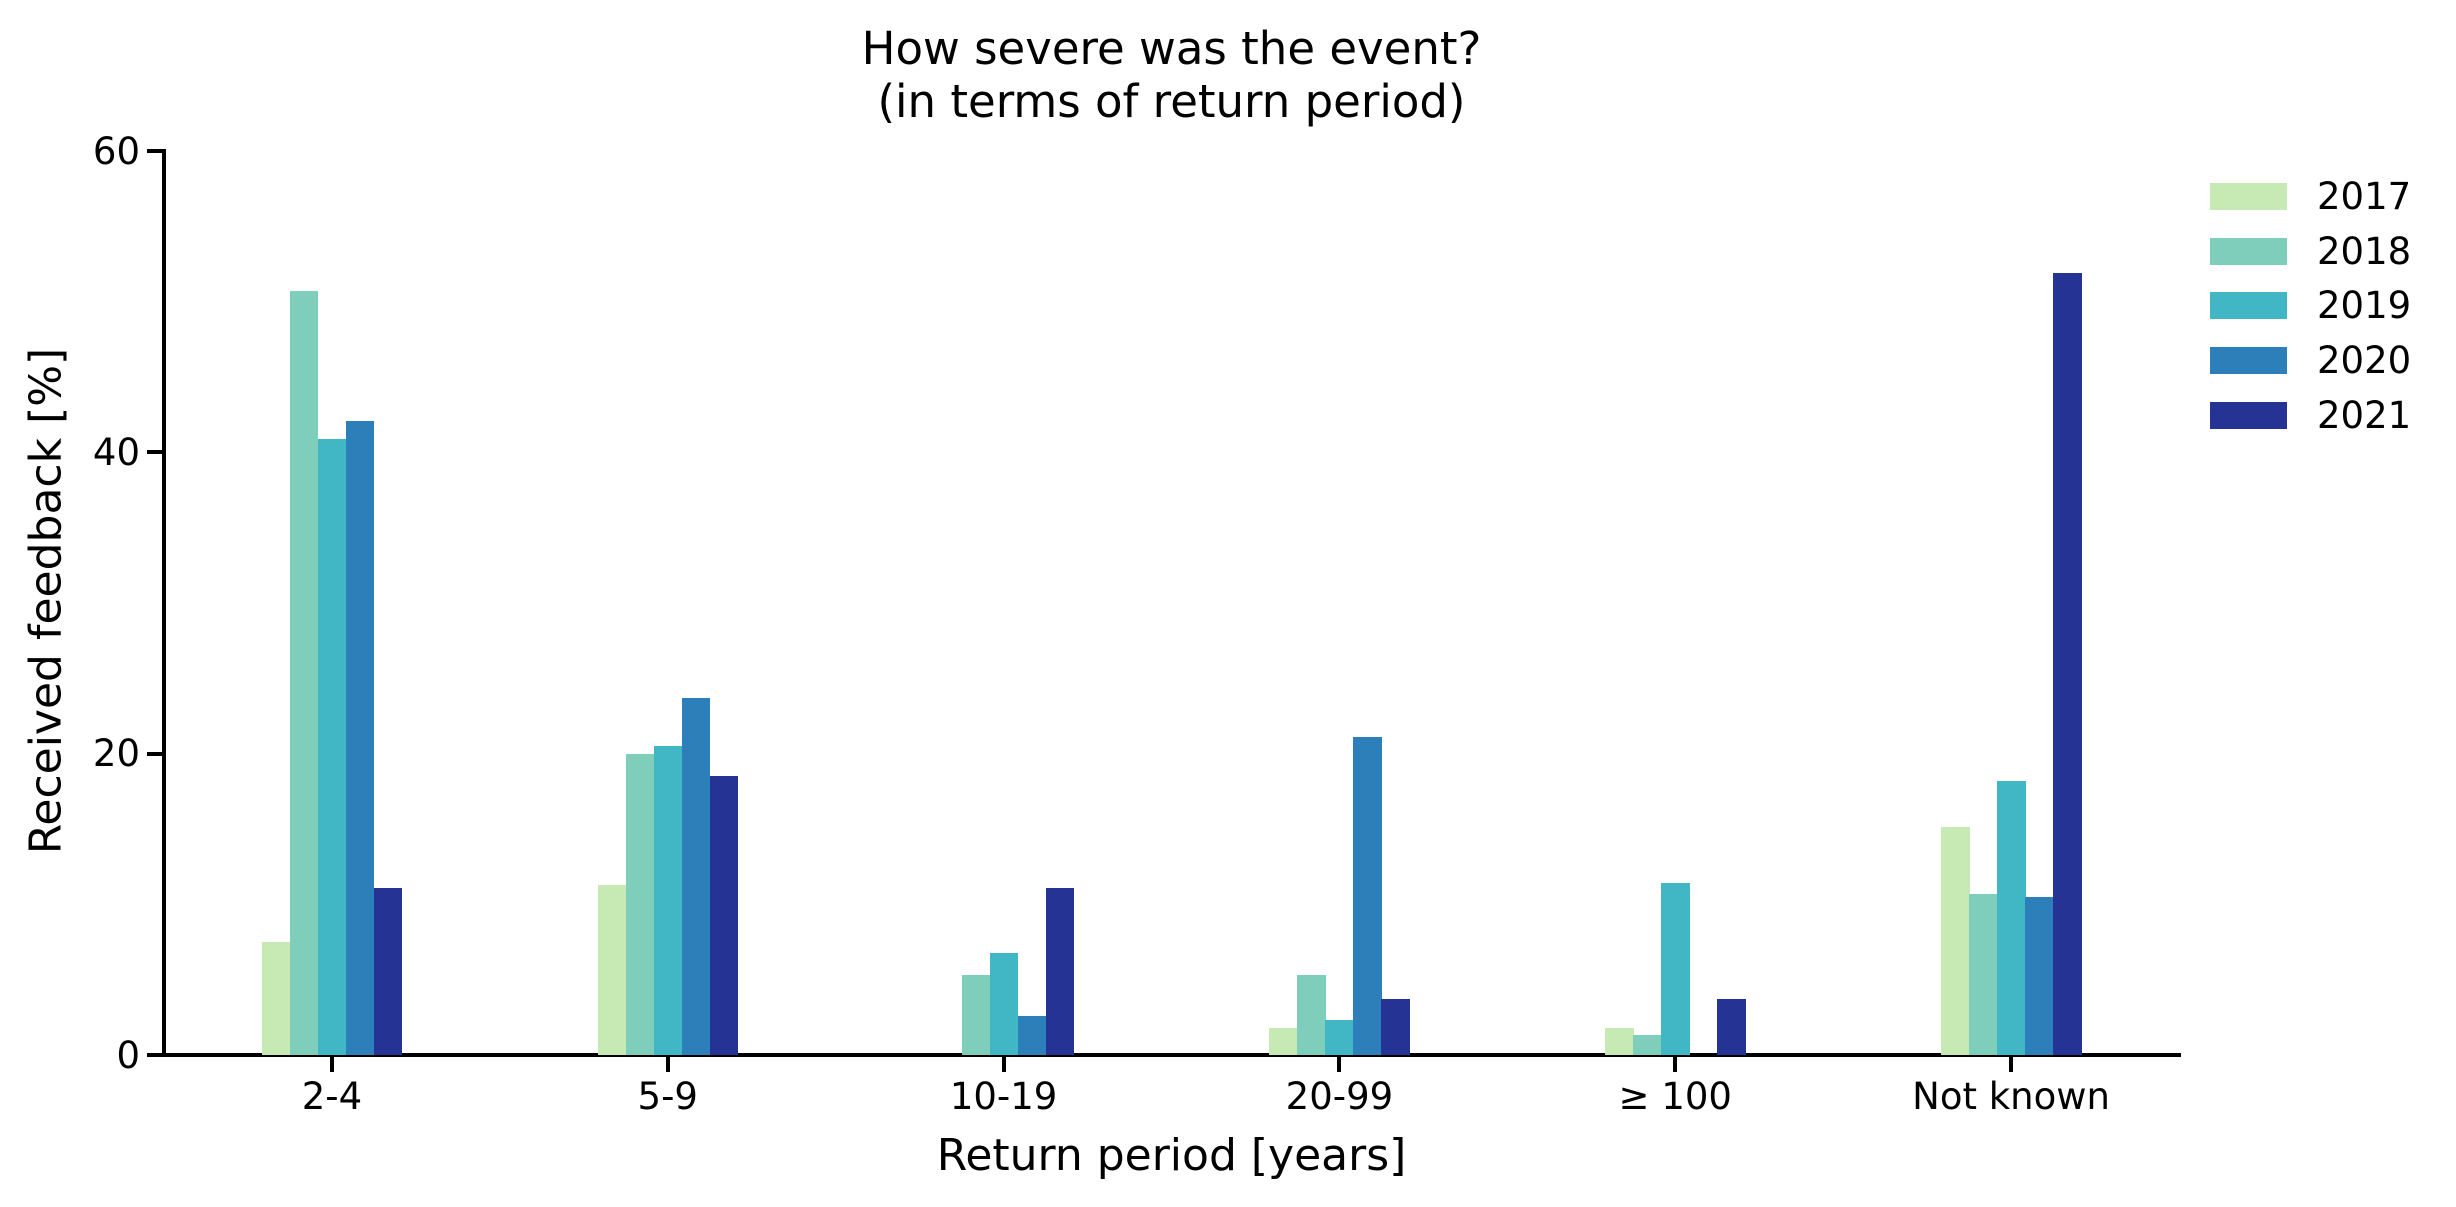 This screenshot has height=1207, width=2456. I want to click on legend-swatch-2020, so click(2248, 360).